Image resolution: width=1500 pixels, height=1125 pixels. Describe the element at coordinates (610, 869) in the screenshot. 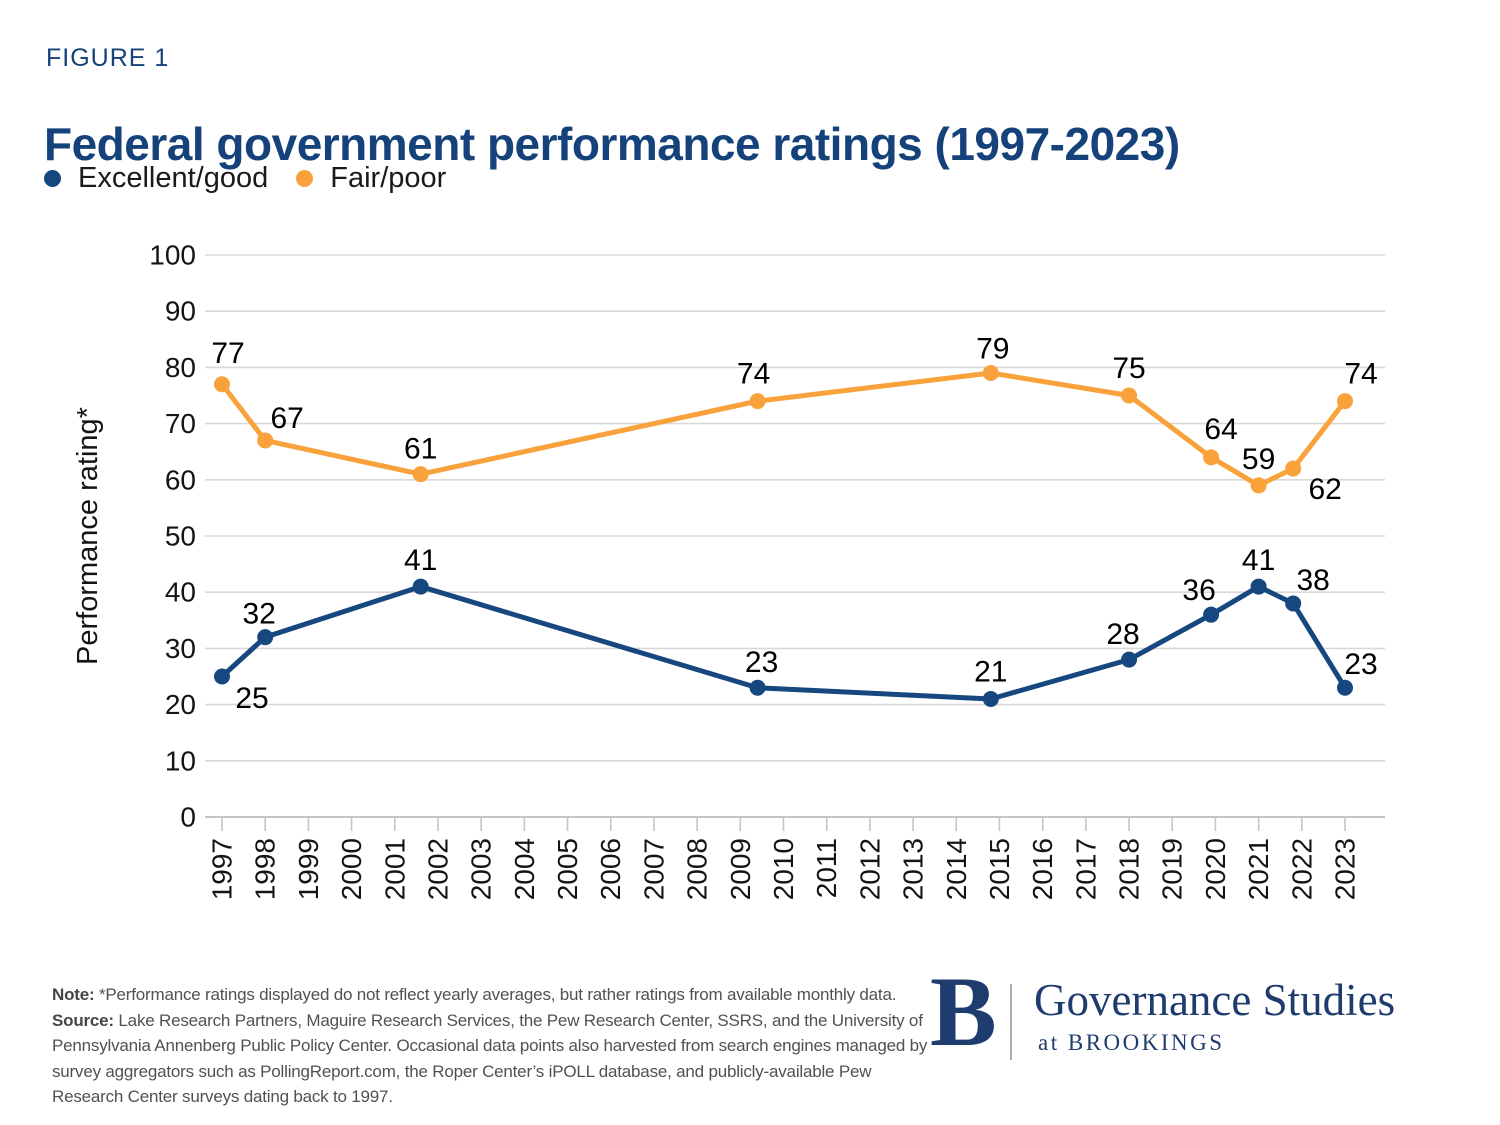

I see `svg-text: 2006` at that location.